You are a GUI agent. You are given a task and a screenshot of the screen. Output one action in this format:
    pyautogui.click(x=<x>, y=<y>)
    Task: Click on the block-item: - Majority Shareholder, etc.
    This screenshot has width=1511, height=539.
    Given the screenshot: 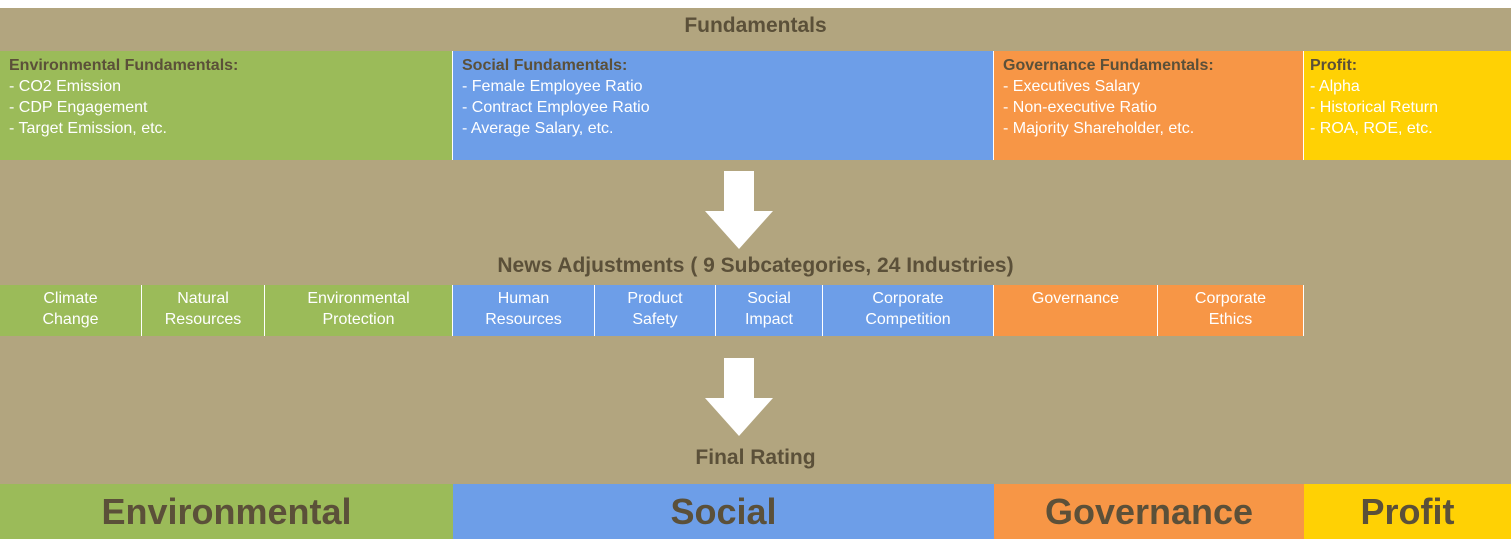 What is the action you would take?
    pyautogui.click(x=1099, y=128)
    